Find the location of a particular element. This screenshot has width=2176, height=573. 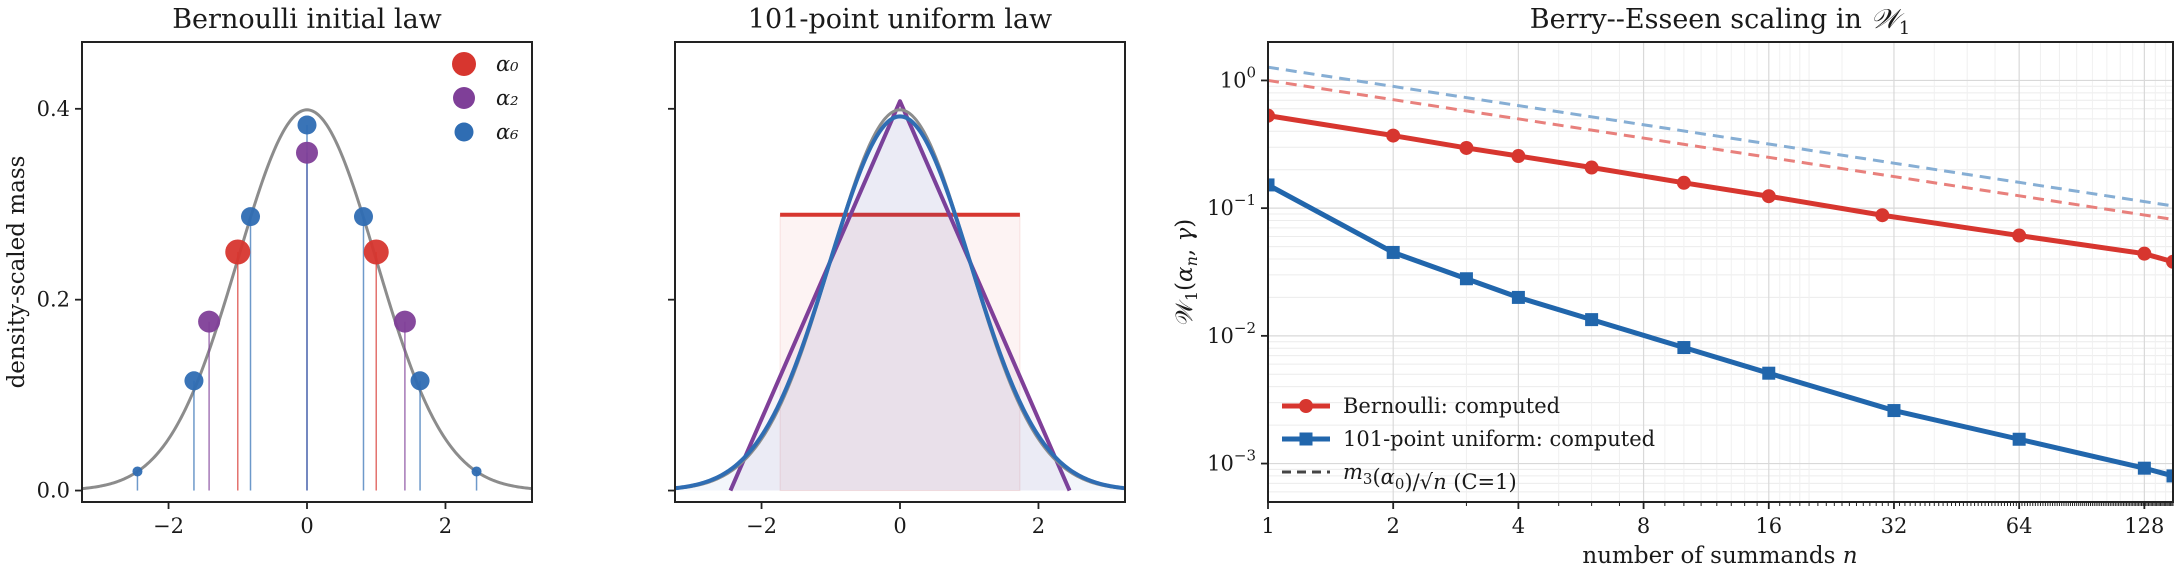

xtick-label: 8 is located at coordinates (1643, 526).